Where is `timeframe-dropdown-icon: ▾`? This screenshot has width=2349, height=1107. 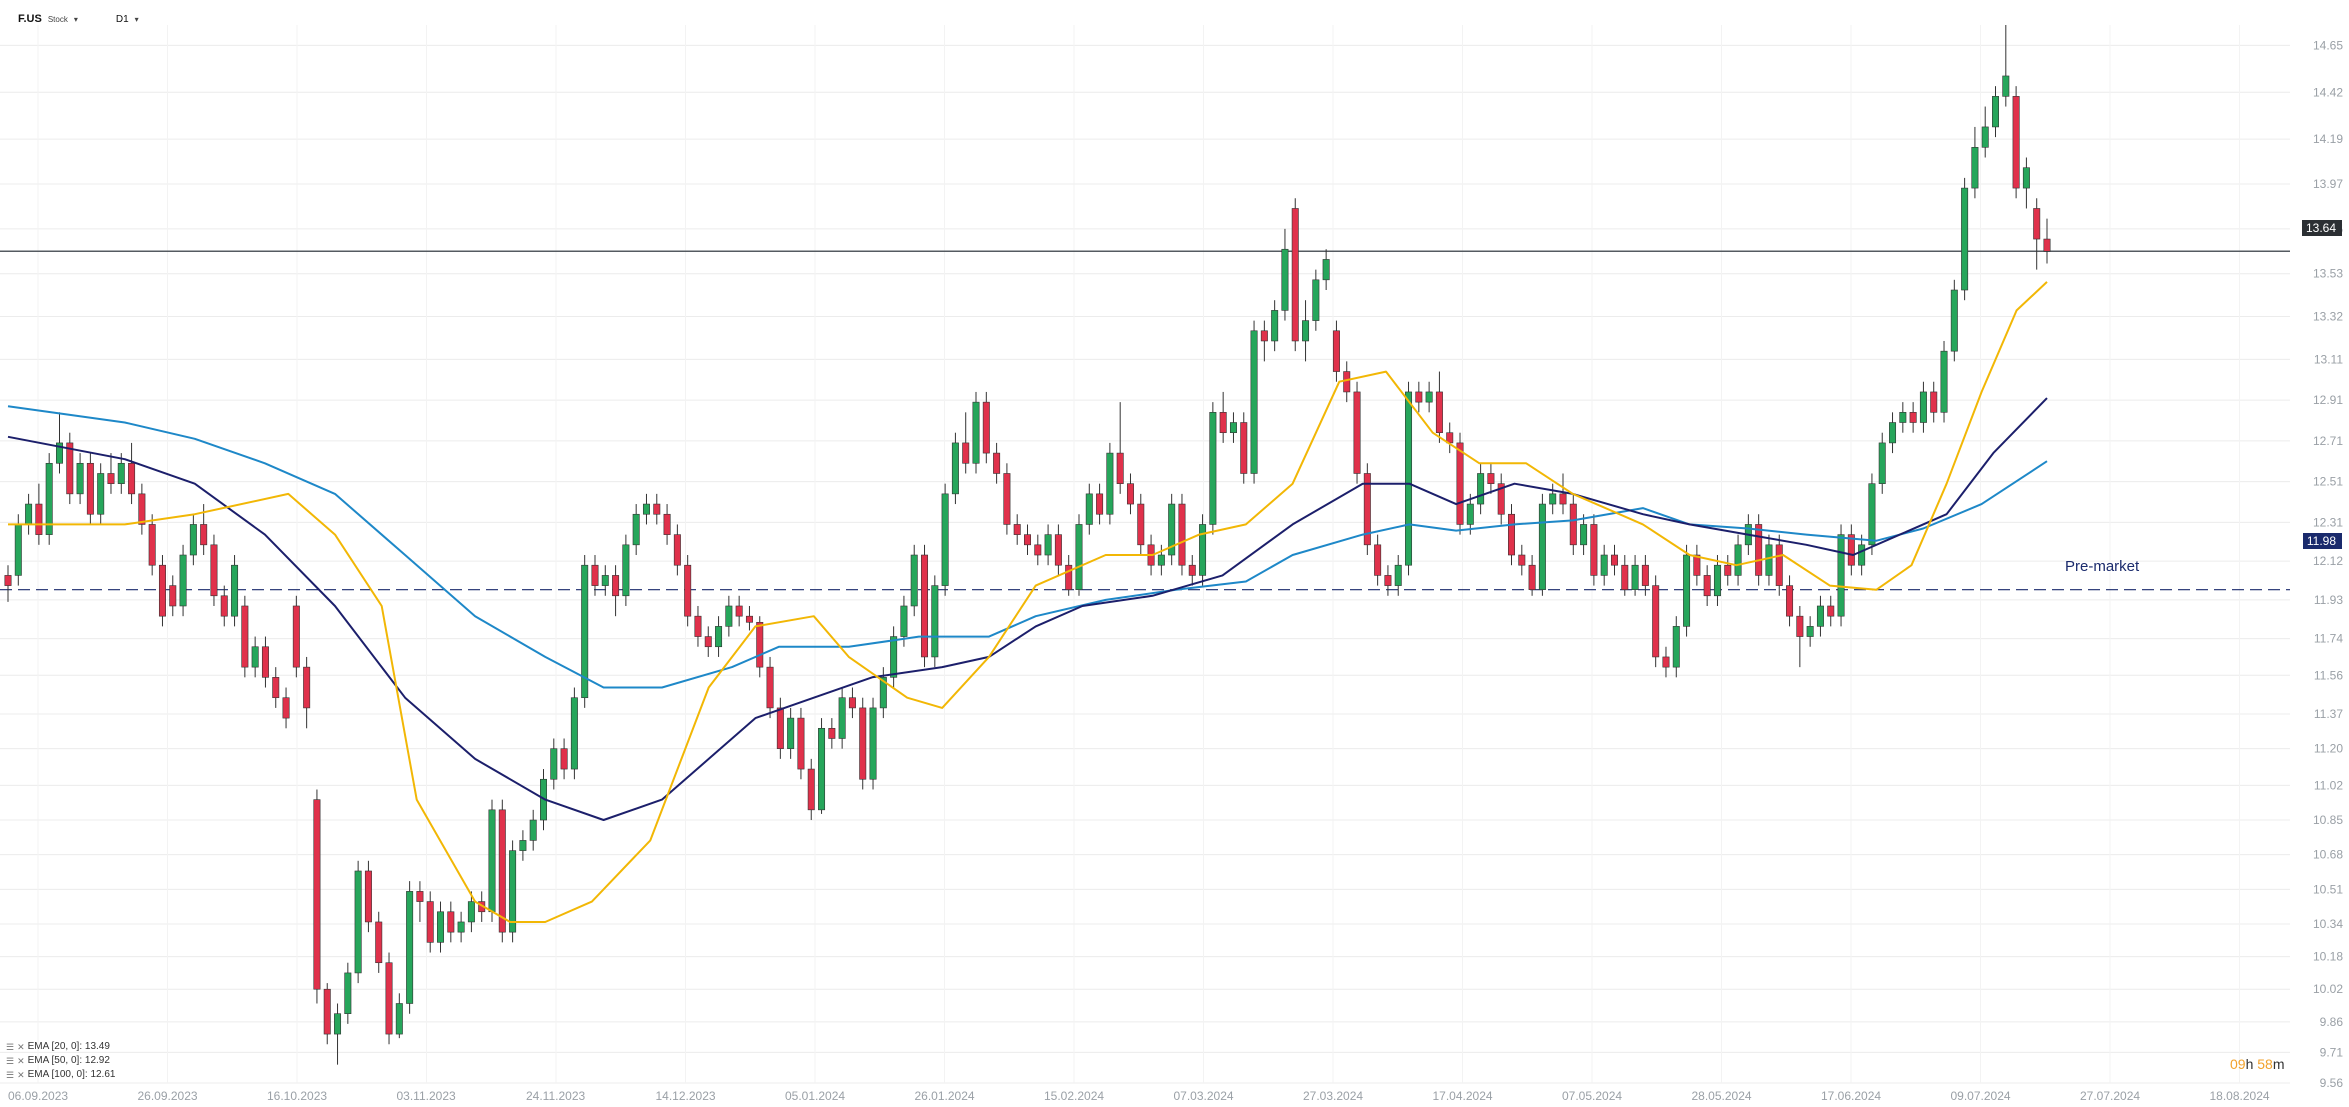
timeframe-dropdown-icon: ▾ is located at coordinates (136, 19).